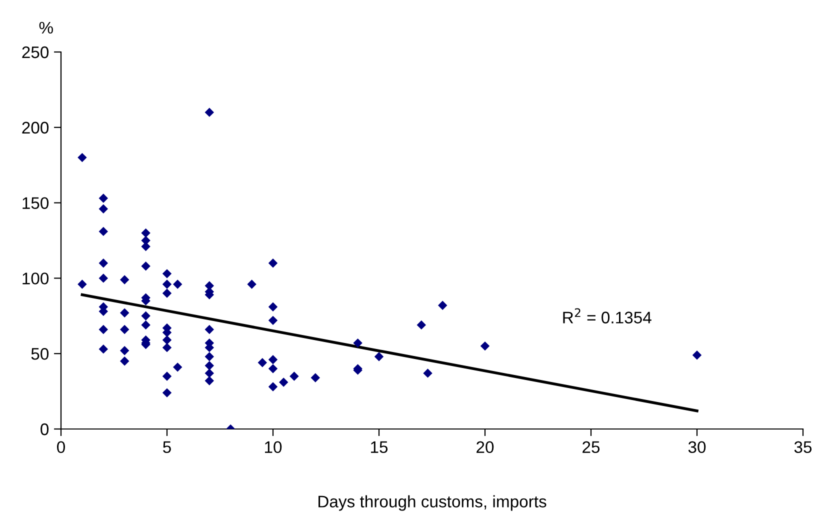 This screenshot has width=814, height=512. Describe the element at coordinates (35, 52) in the screenshot. I see `y-tick-label: 250` at that location.